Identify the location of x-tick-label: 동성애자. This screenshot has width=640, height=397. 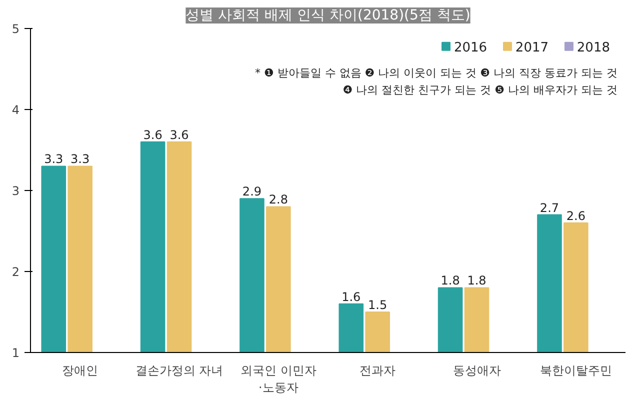
(476, 371).